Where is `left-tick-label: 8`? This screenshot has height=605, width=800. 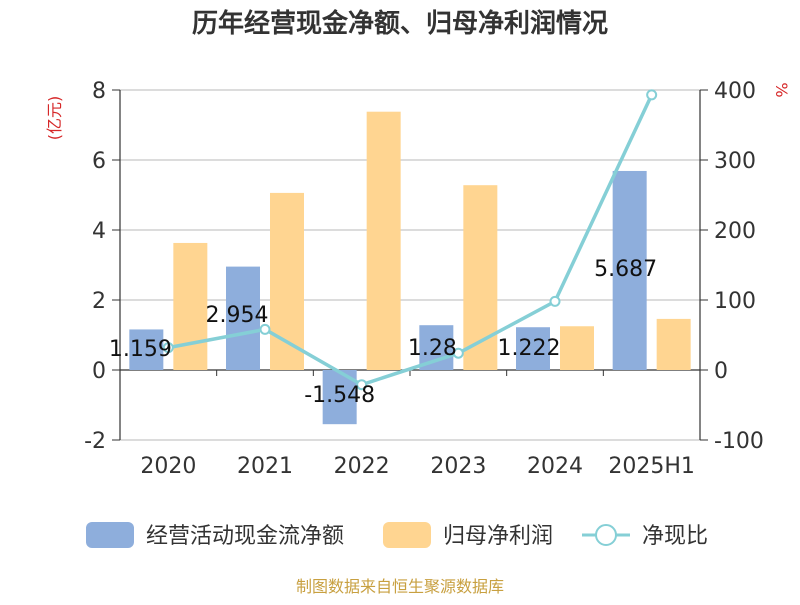
left-tick-label: 8 is located at coordinates (99, 91).